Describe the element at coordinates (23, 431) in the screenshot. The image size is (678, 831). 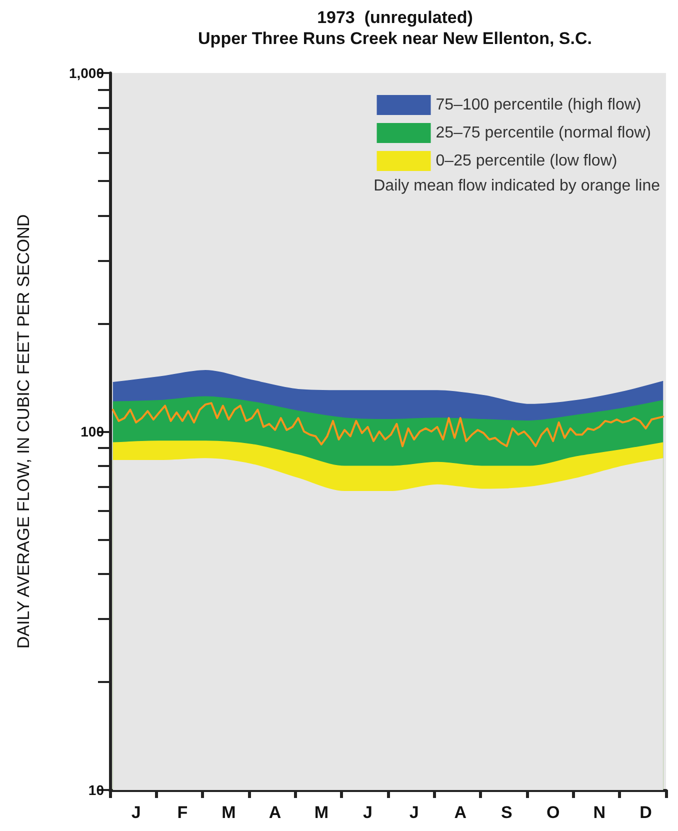
I see `y-axis-title: DAILY AVERAGE FLOW, IN CUBIC FEET PER SECOND` at that location.